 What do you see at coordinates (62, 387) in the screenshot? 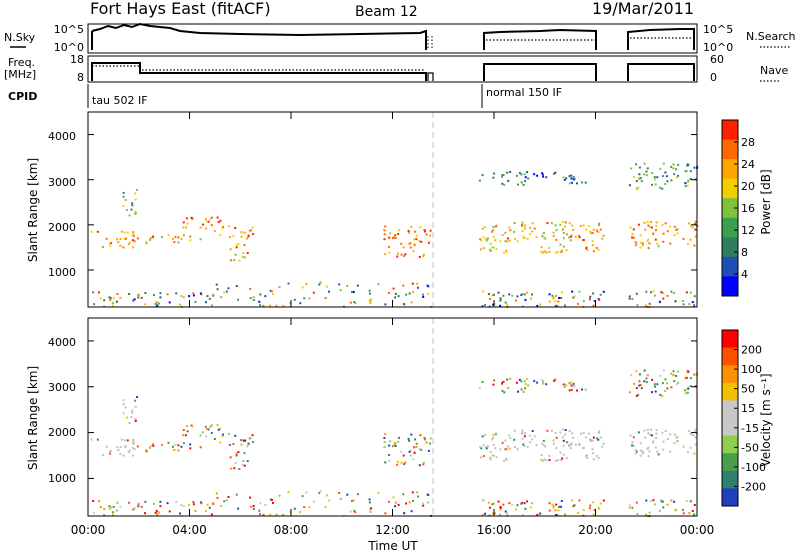
I see `velocity-y-tick-3000: 3000` at bounding box center [62, 387].